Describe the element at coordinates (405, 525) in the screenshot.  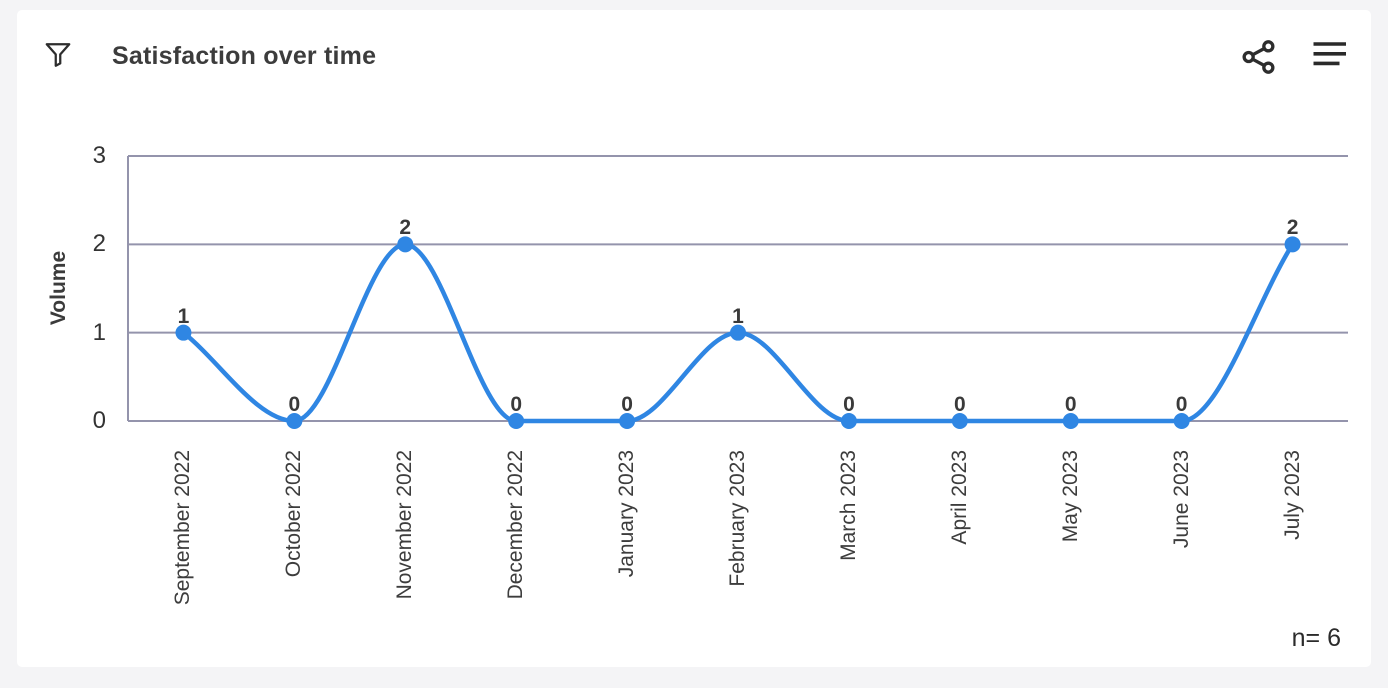
I see `x-axis-label: November 2022` at that location.